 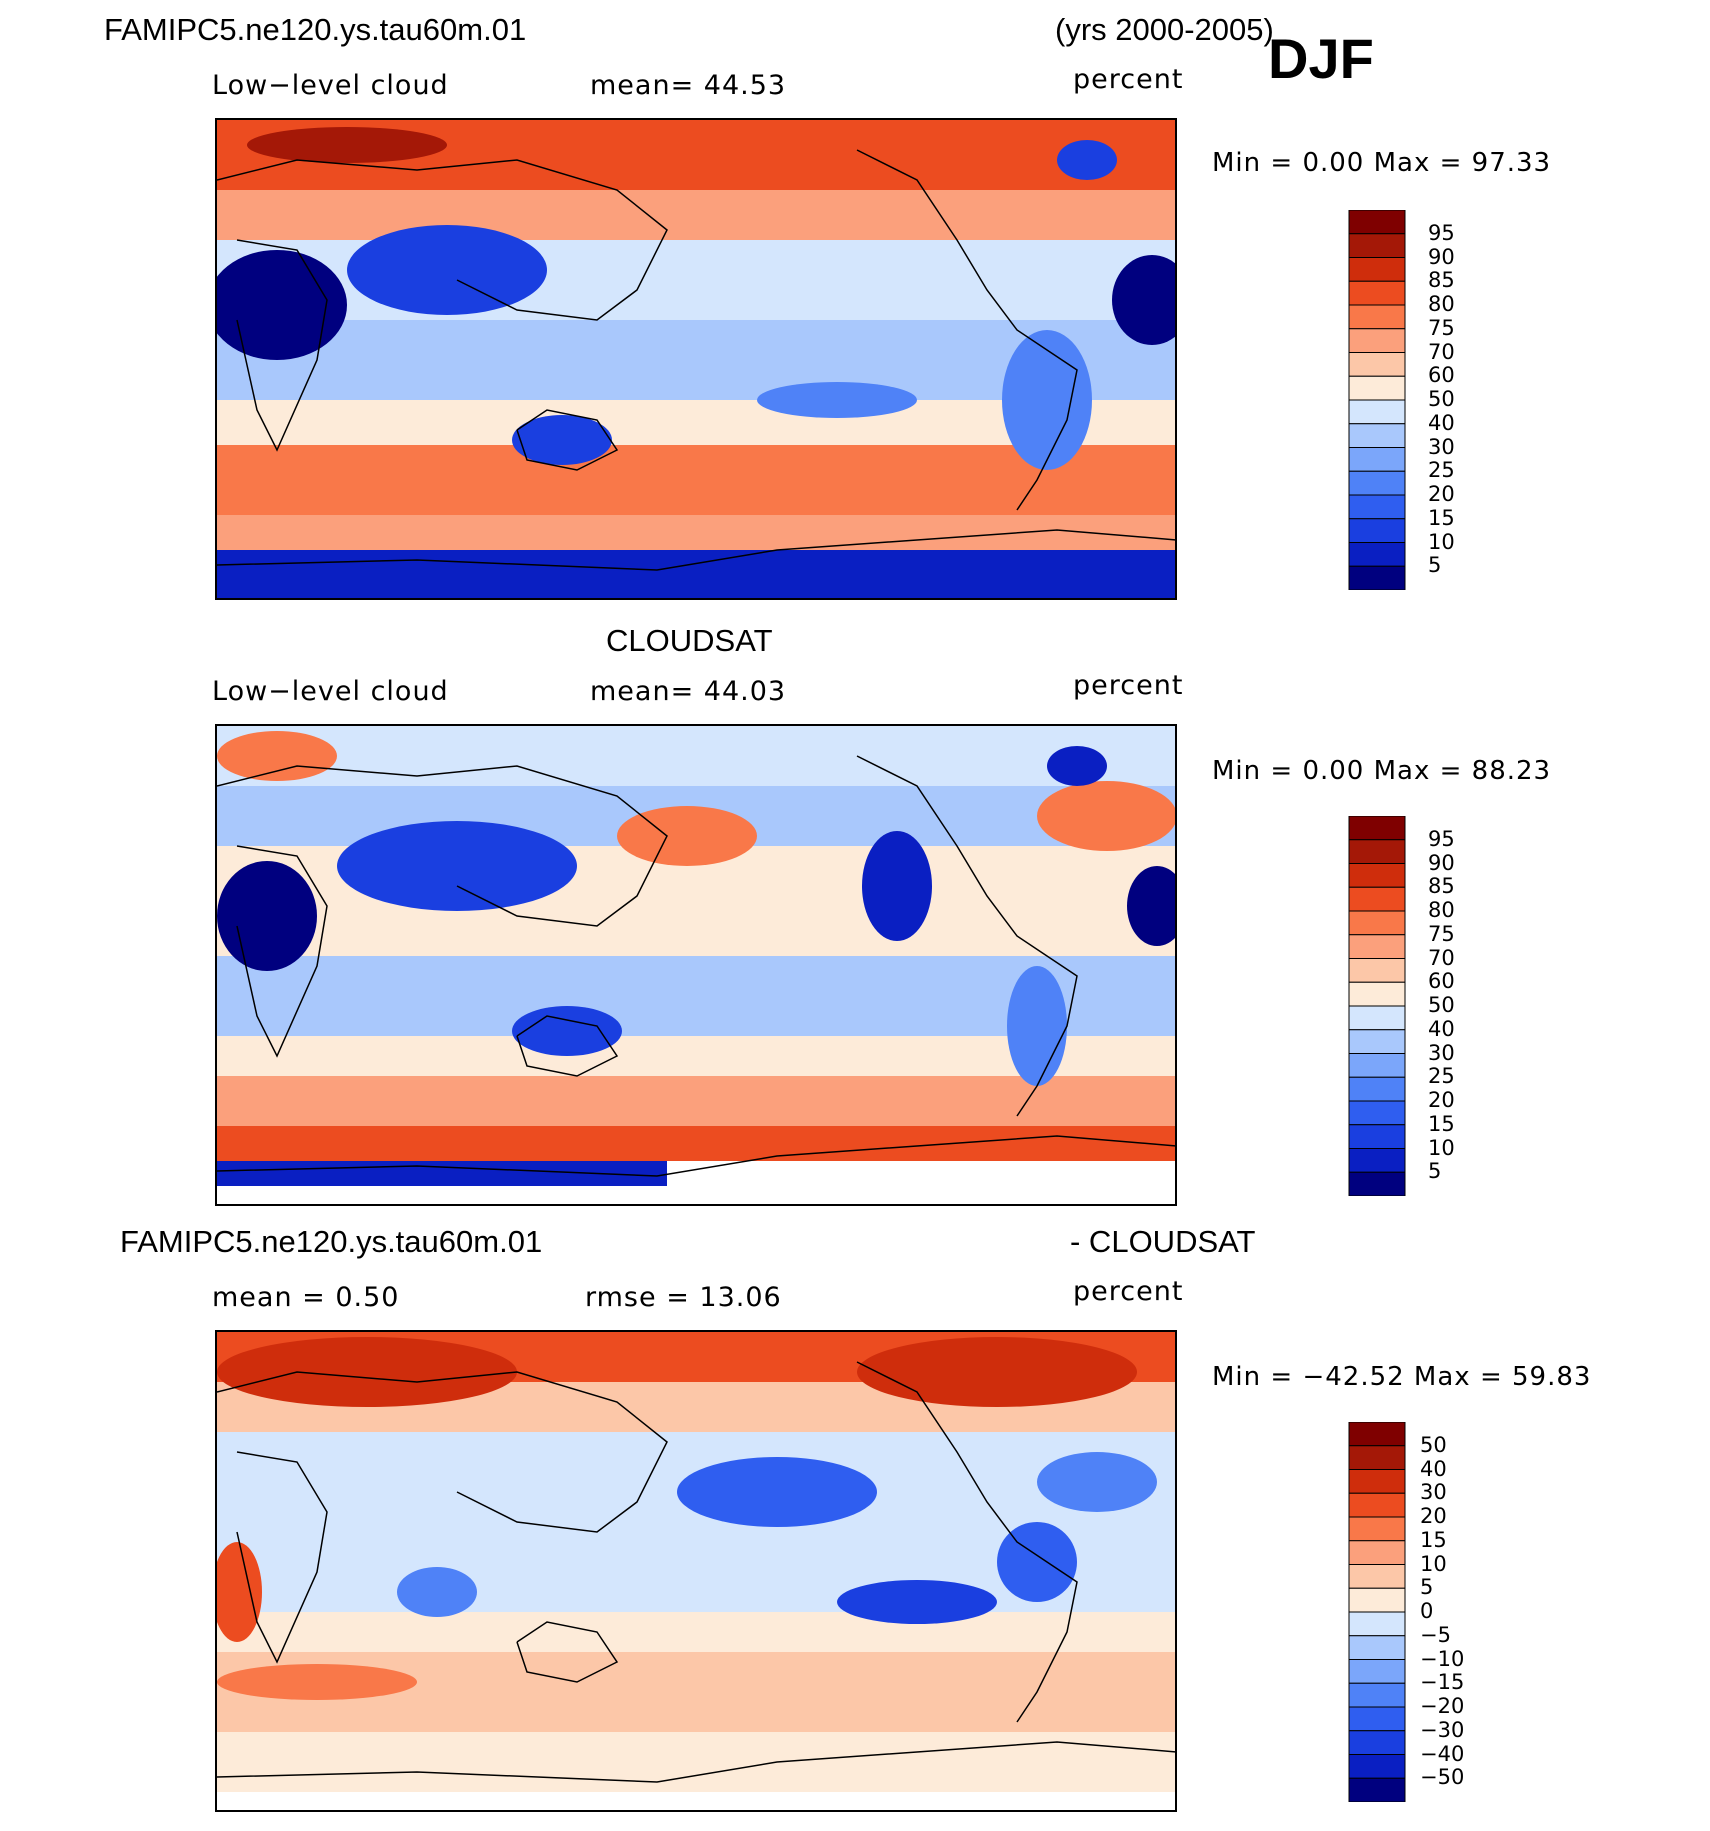 I want to click on panel3-blob-africa-west, so click(x=239, y=1592).